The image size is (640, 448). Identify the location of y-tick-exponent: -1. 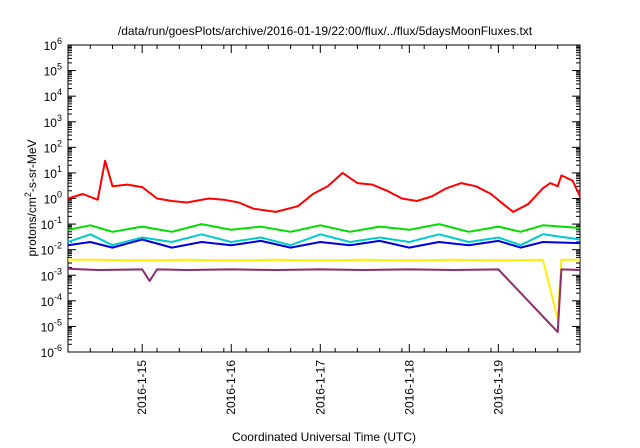
(58, 220).